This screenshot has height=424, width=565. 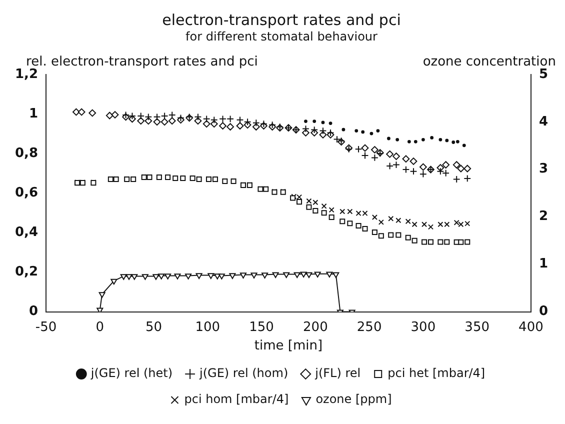 I want to click on x-tick-label: -50, so click(x=46, y=327).